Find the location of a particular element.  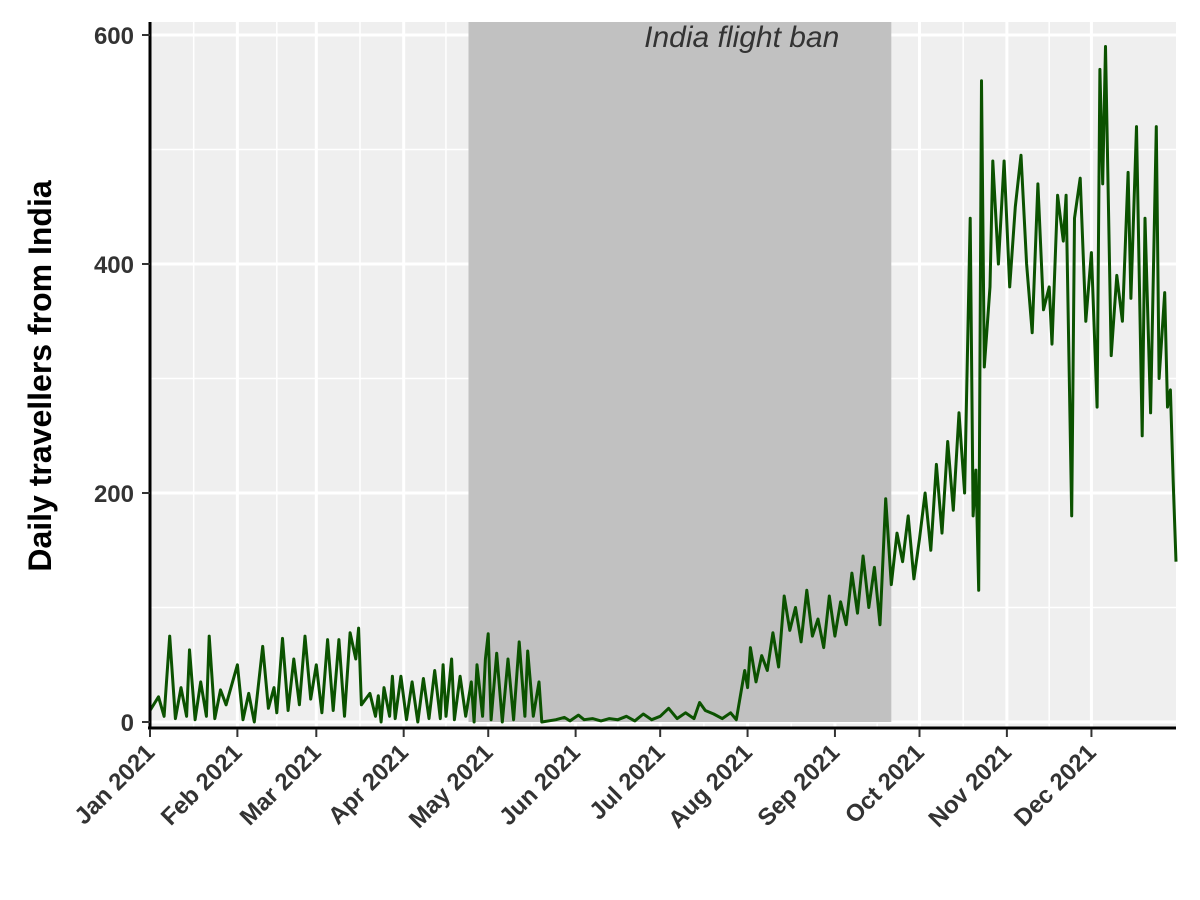

x-tick-label: Jul 2021 is located at coordinates (627, 782).